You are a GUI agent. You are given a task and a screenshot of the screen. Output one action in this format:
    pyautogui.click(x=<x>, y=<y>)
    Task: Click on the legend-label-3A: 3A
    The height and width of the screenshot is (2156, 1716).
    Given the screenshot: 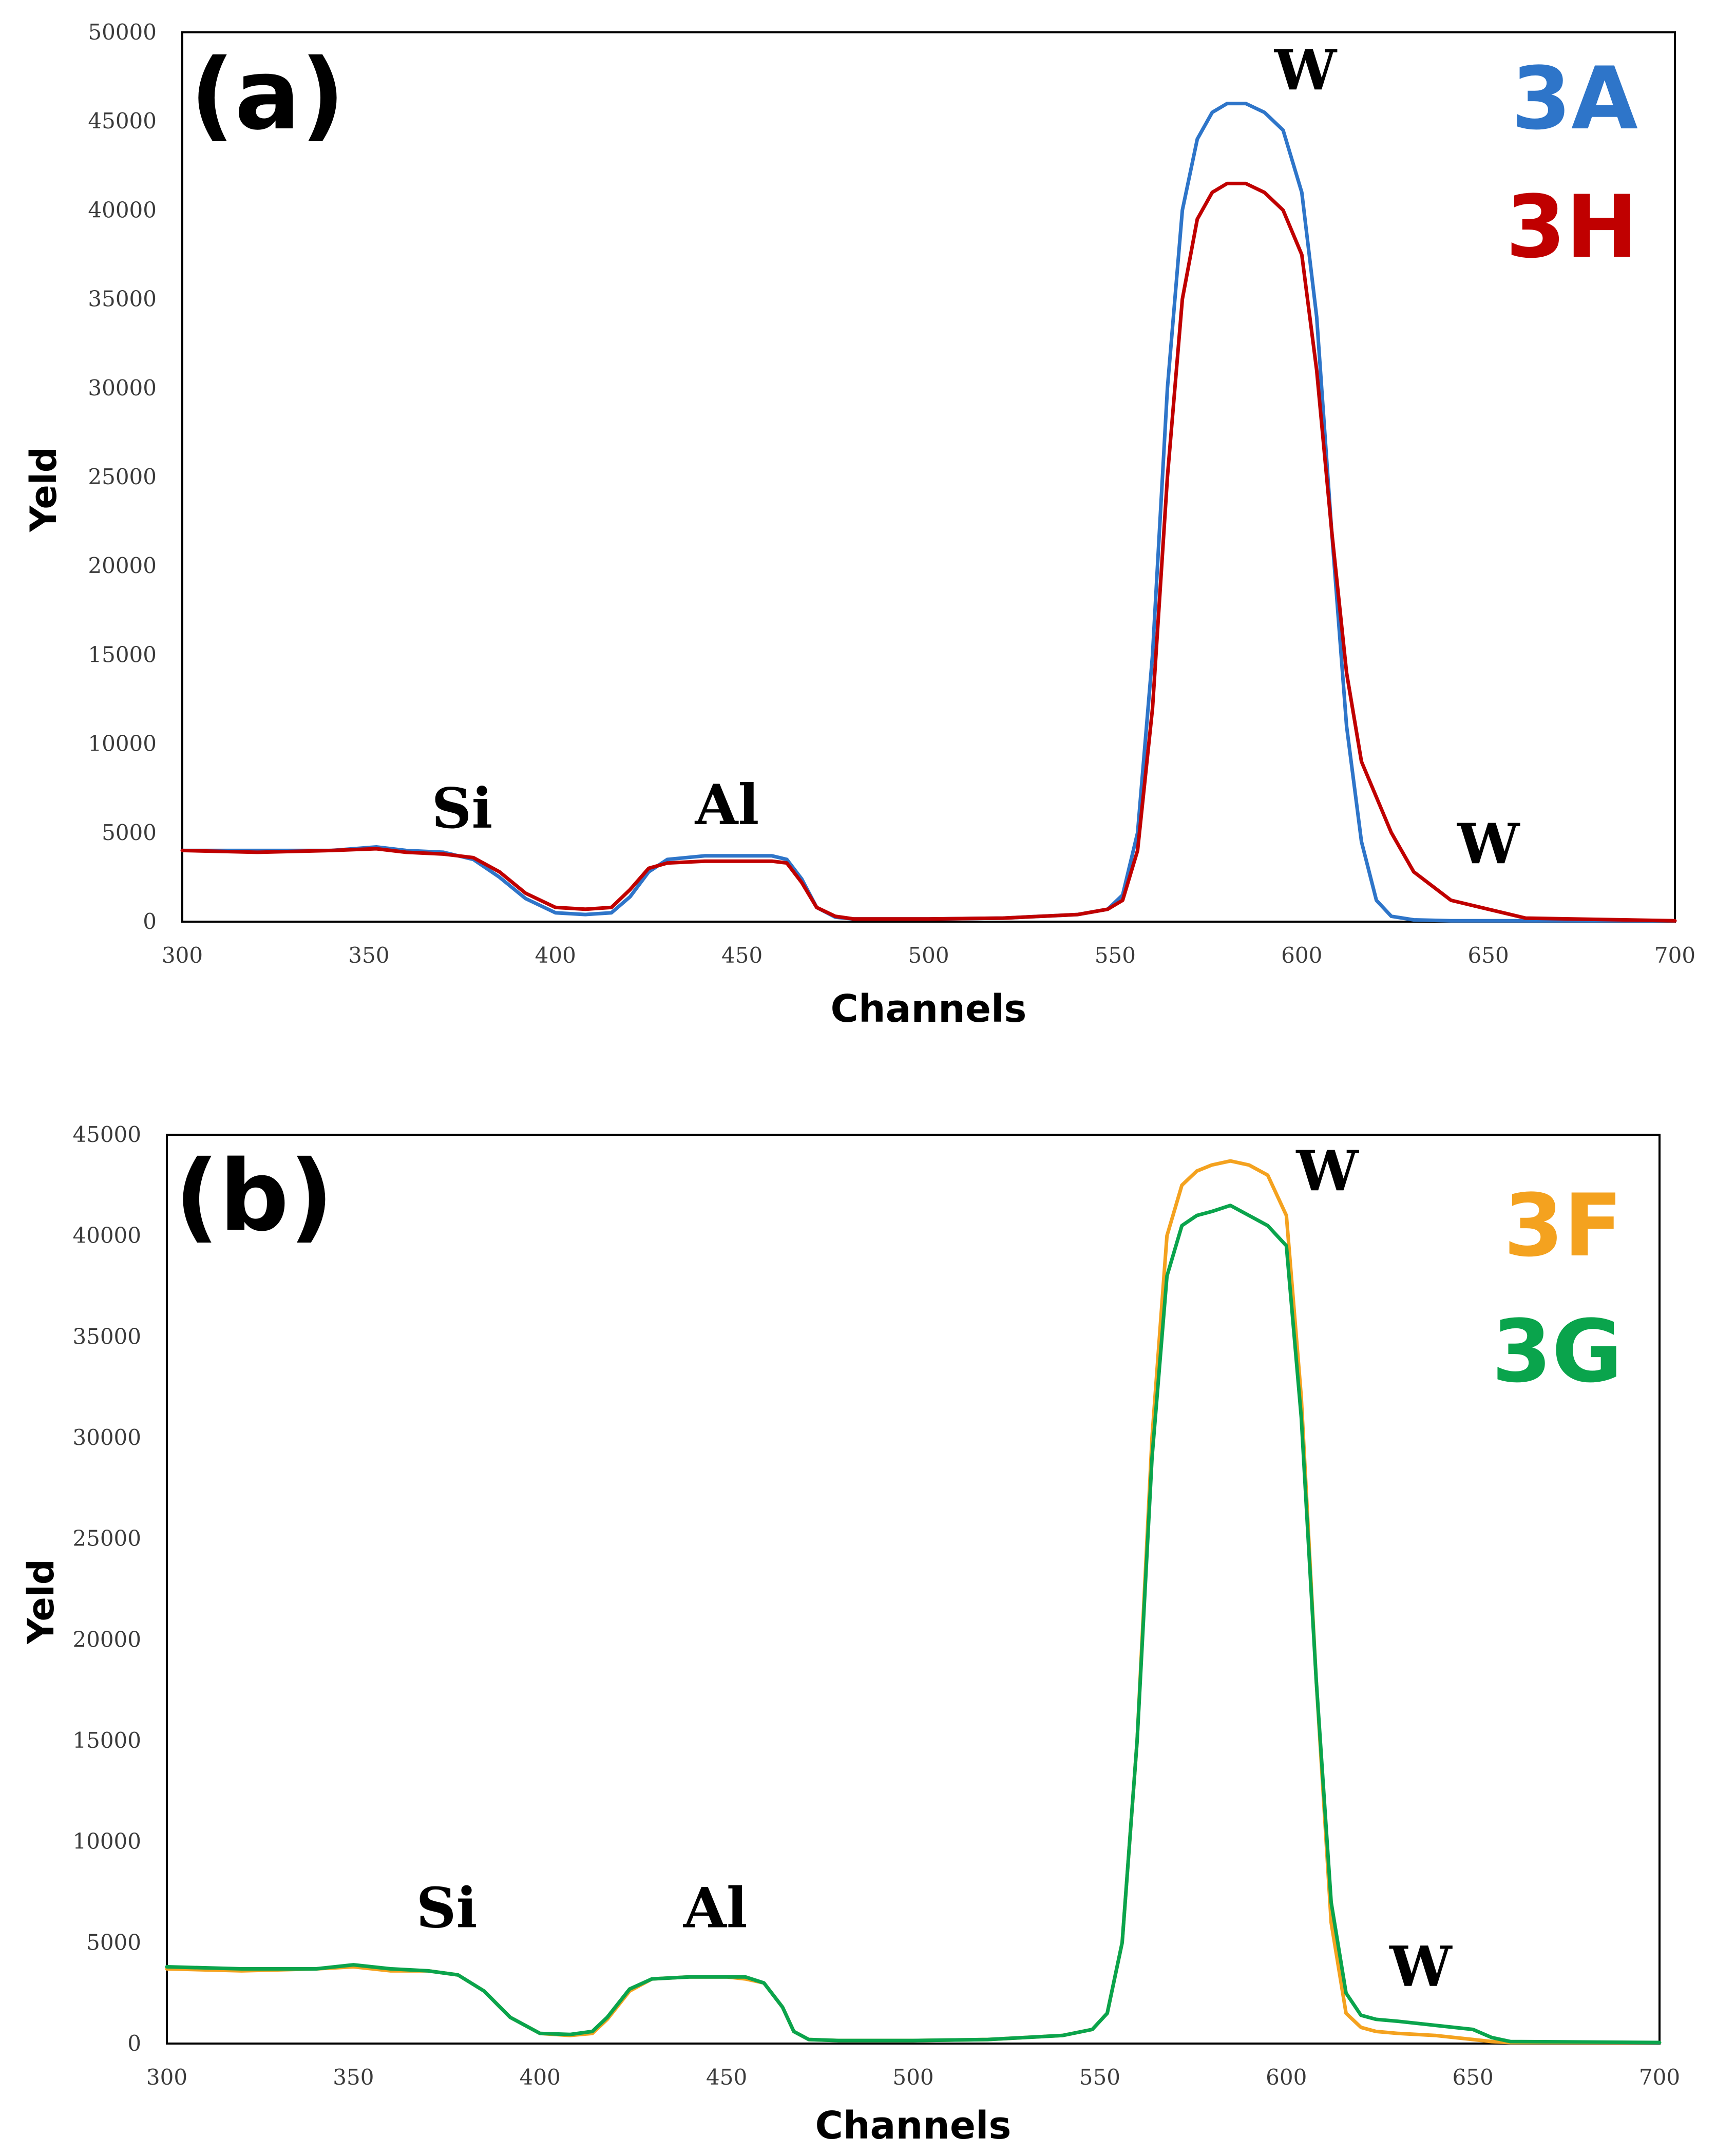 What is the action you would take?
    pyautogui.click(x=1574, y=98)
    